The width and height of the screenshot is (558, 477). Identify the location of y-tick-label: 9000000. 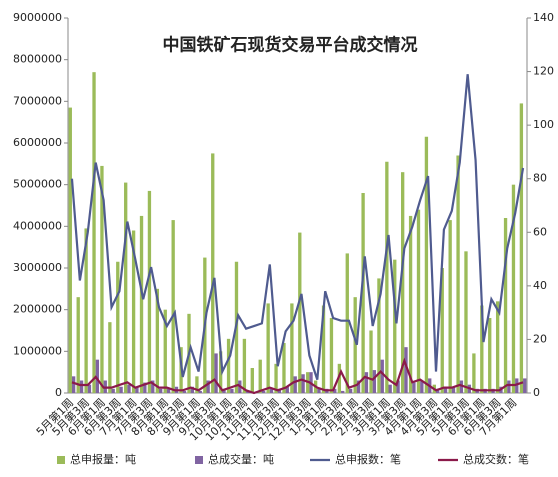
(37, 17).